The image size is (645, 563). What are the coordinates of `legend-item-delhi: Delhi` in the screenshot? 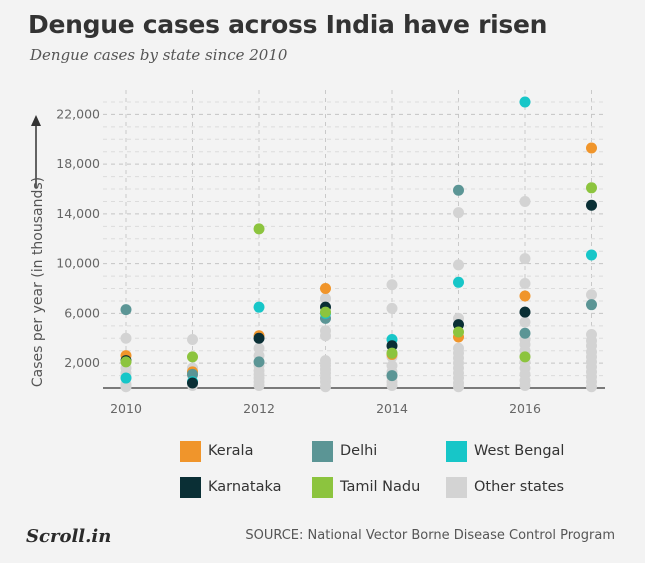 It's located at (344, 451).